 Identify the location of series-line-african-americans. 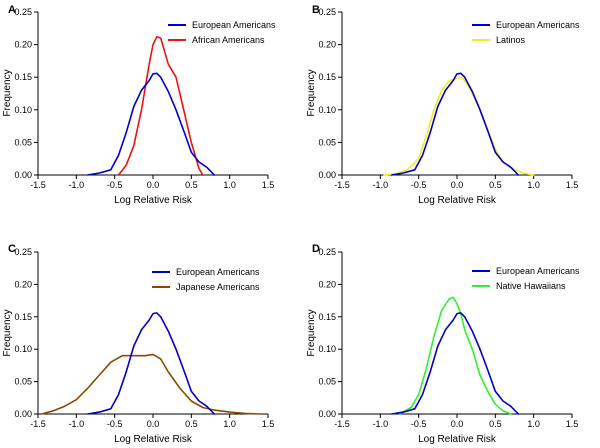
(160, 105).